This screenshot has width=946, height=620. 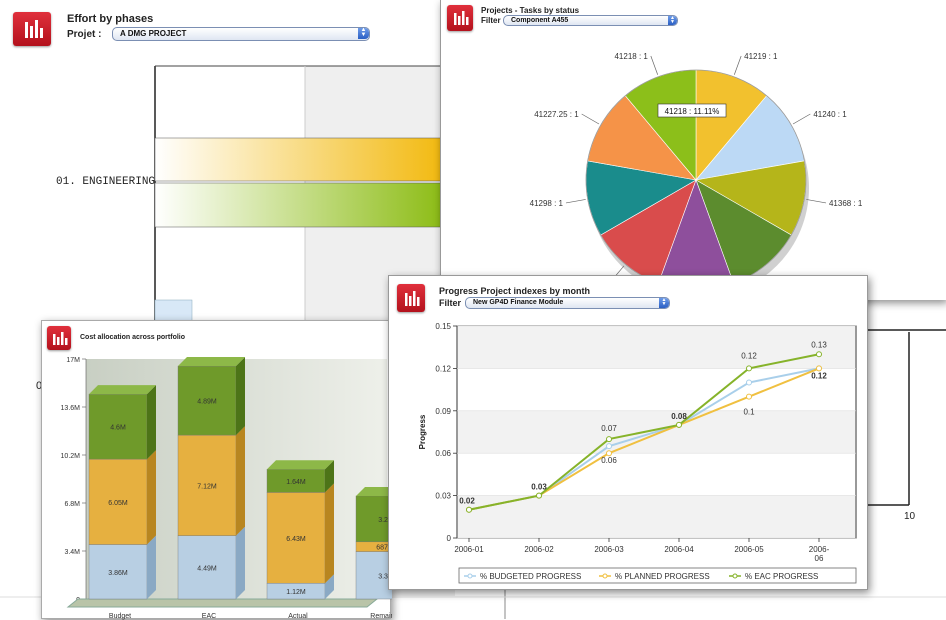 What do you see at coordinates (71, 456) in the screenshot?
I see `cost-y-tick-label: 10.2M` at bounding box center [71, 456].